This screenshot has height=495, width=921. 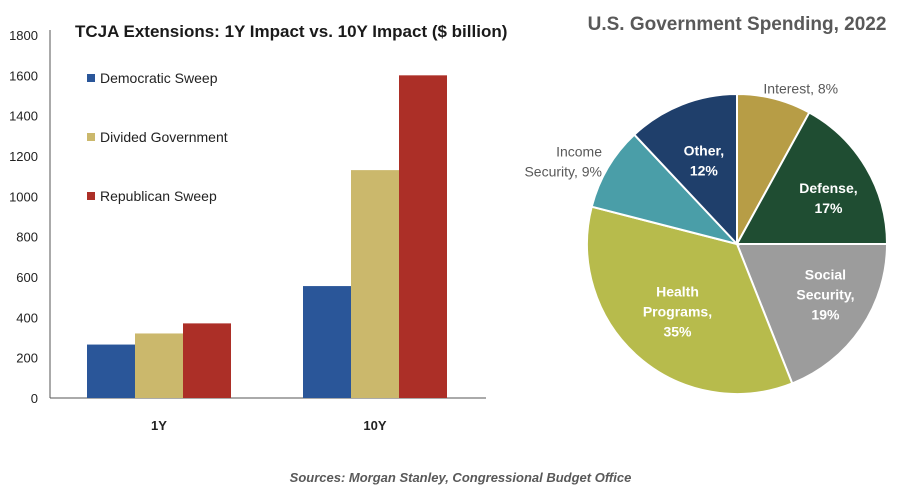 I want to click on y-tick-label: 600, so click(x=27, y=277).